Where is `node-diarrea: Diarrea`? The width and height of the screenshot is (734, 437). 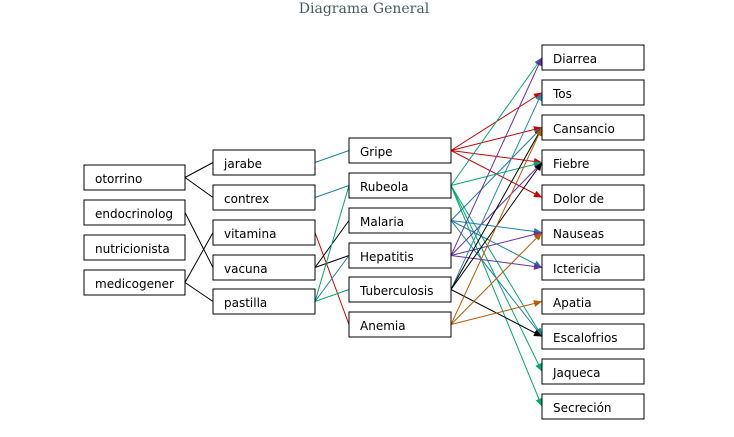
node-diarrea: Diarrea is located at coordinates (593, 57).